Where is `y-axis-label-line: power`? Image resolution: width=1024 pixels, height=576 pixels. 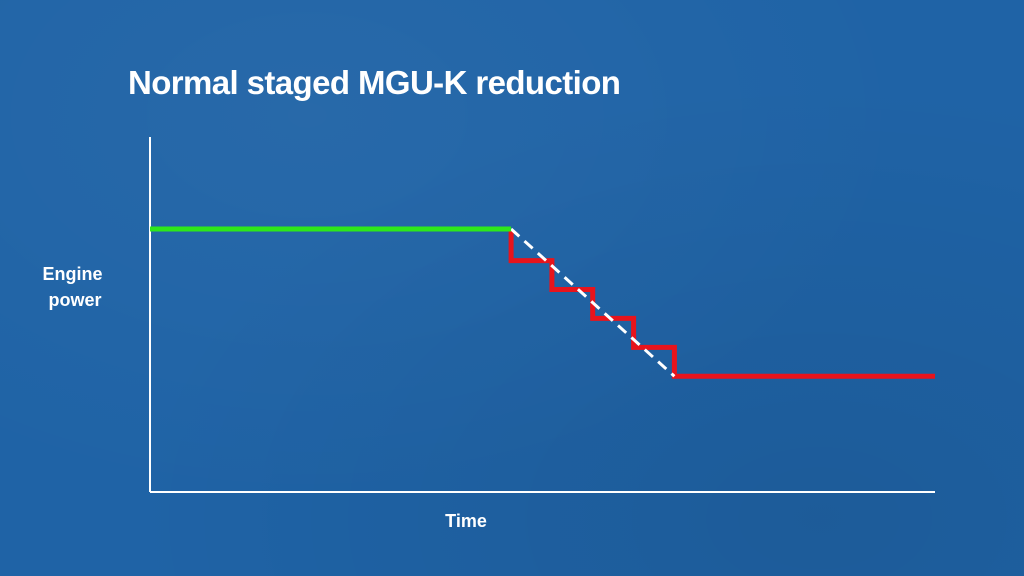 y-axis-label-line: power is located at coordinates (74, 300).